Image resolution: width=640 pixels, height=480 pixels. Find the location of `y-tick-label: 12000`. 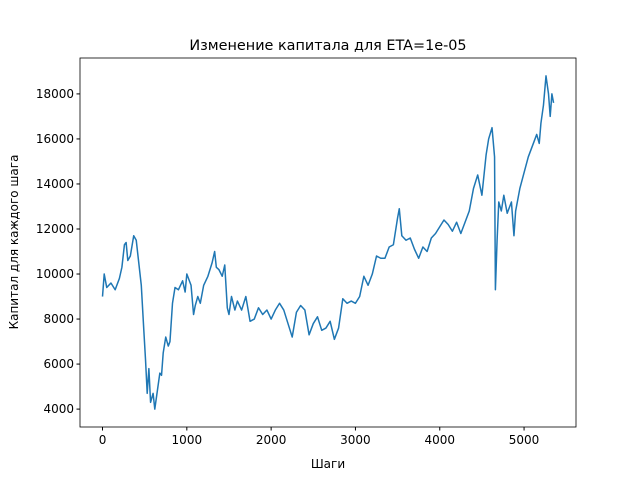

y-tick-label: 12000 is located at coordinates (55, 229).